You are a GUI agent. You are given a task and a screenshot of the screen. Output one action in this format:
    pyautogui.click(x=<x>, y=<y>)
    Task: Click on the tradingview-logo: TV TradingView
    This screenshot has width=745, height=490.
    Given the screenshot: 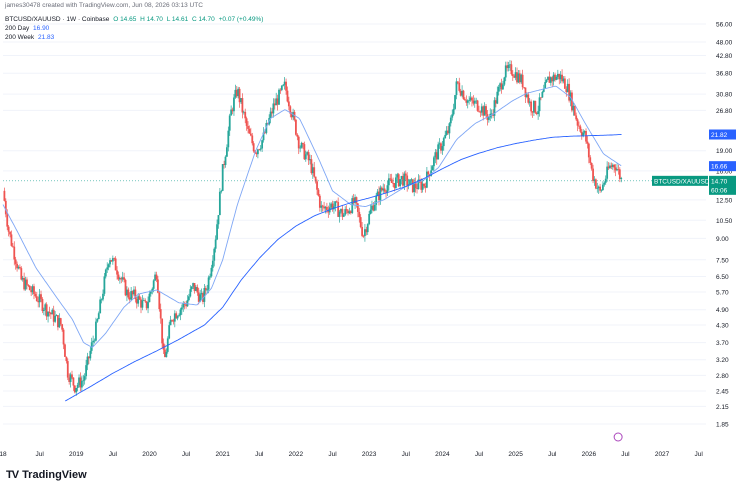 What is the action you would take?
    pyautogui.click(x=46, y=475)
    